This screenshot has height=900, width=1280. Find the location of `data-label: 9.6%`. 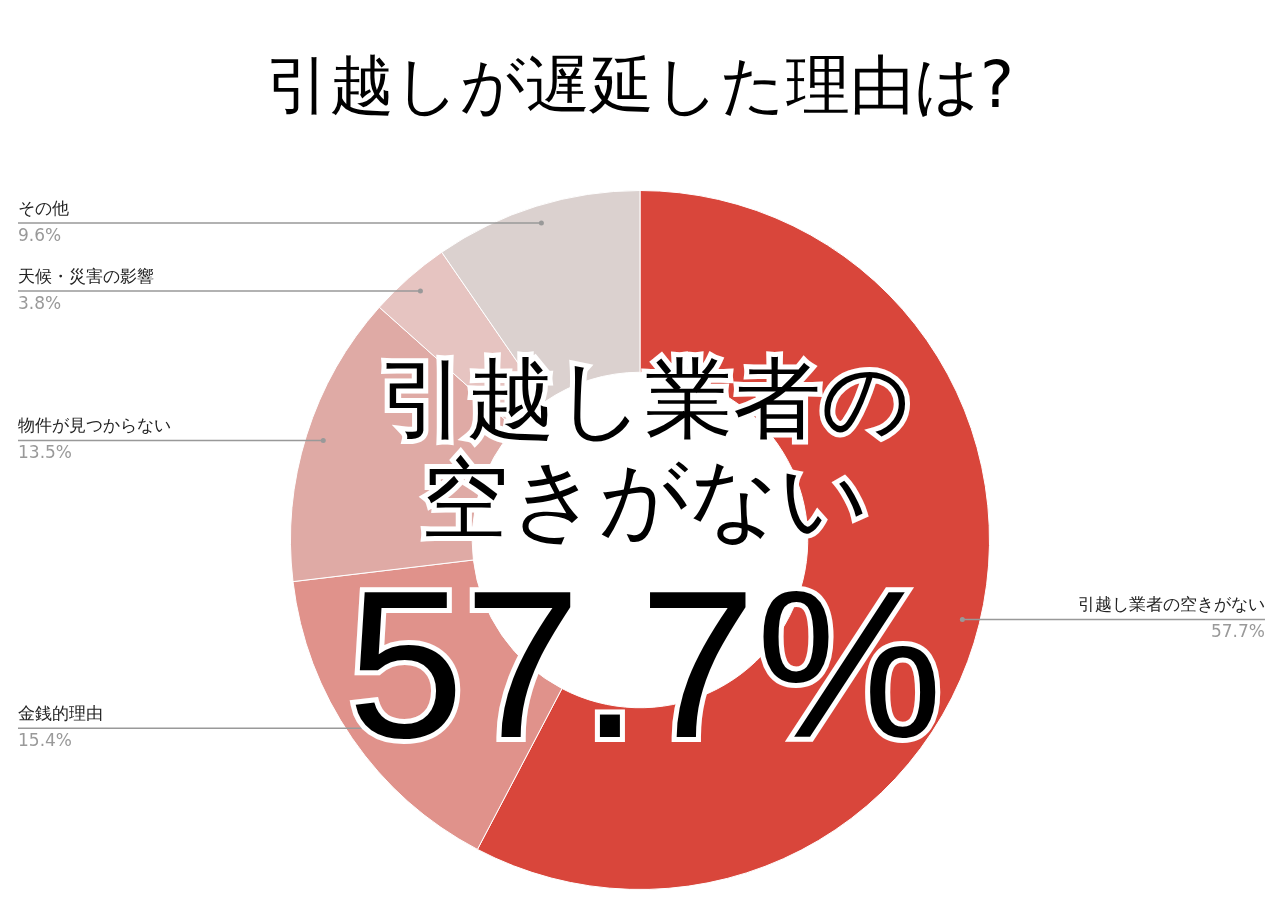

data-label: 9.6% is located at coordinates (40, 234).